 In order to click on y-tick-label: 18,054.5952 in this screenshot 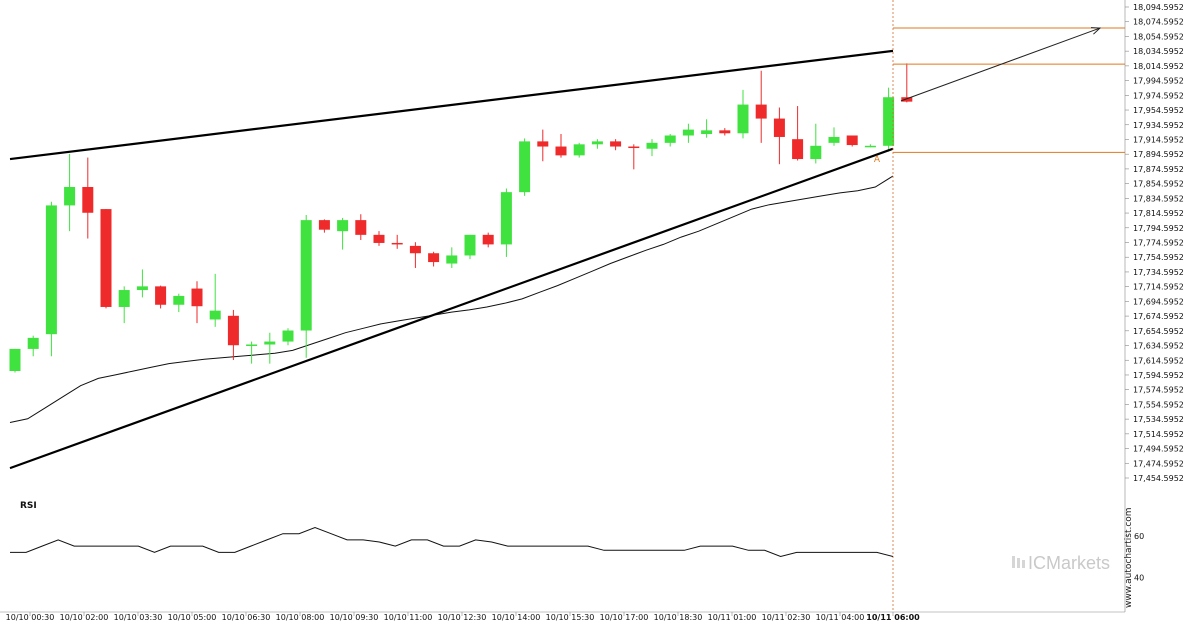, I will do `click(1158, 36)`.